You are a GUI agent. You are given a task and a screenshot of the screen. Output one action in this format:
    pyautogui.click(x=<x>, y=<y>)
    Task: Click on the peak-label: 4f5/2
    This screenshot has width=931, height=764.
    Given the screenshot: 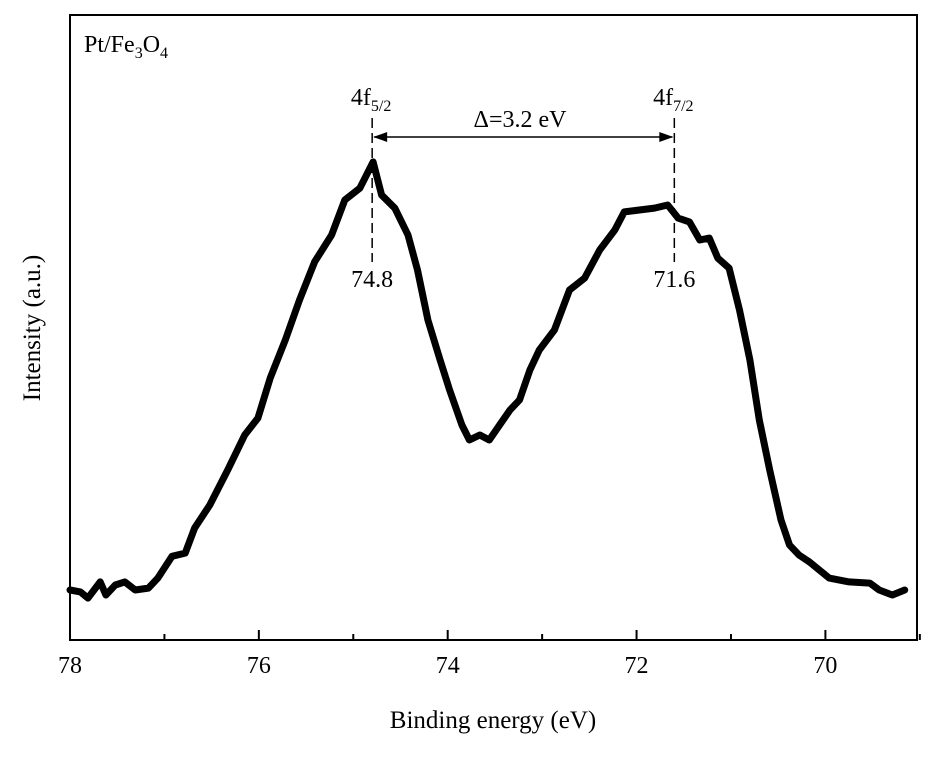 What is the action you would take?
    pyautogui.click(x=371, y=100)
    